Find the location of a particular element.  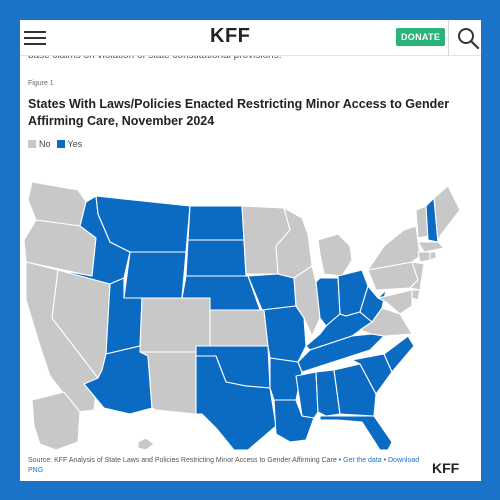

state-mi is located at coordinates (335, 255).